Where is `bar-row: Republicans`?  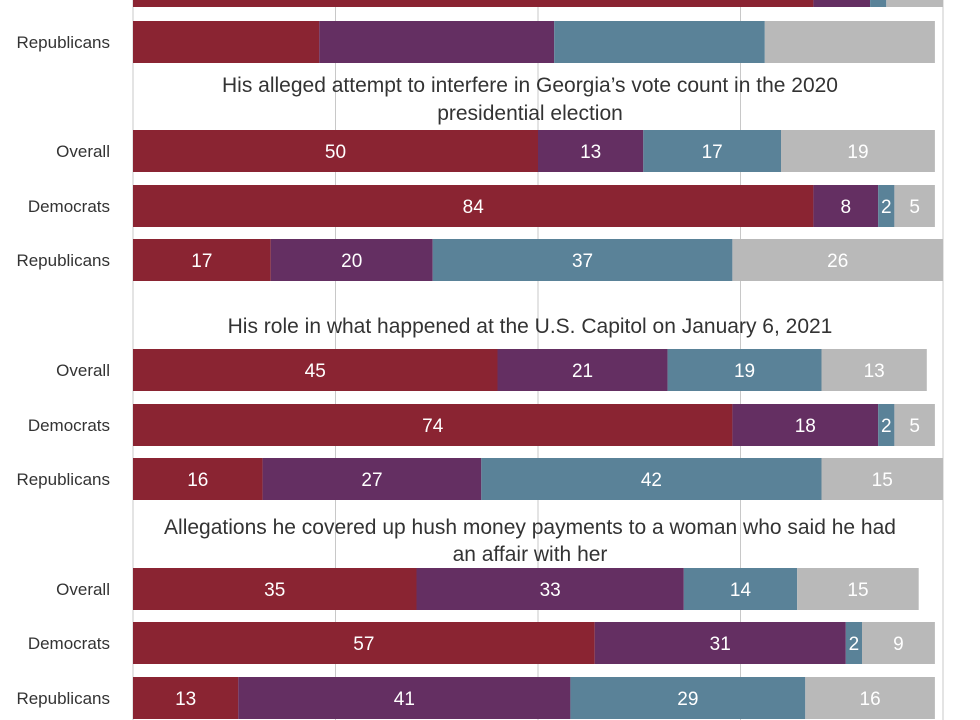 bar-row: Republicans is located at coordinates (475, 42).